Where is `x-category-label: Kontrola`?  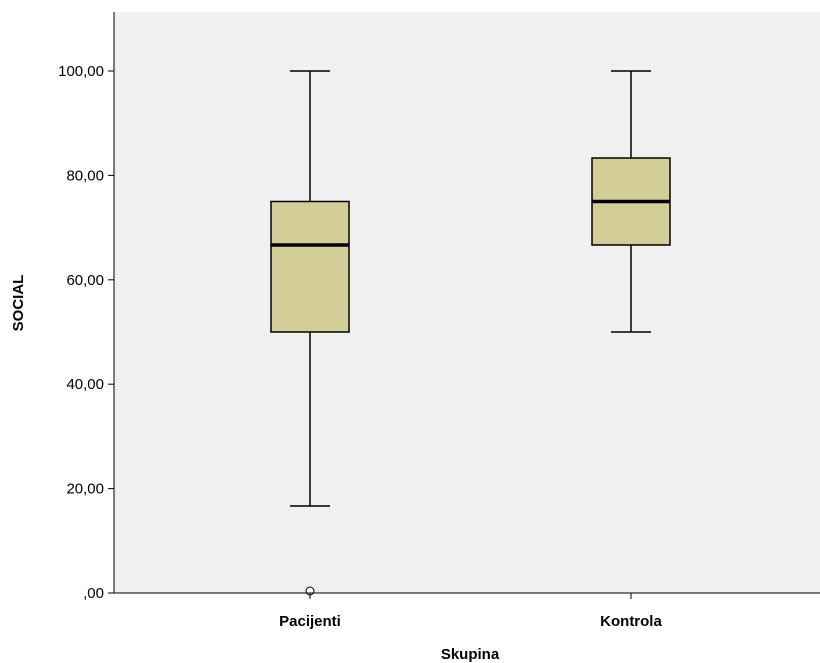
x-category-label: Kontrola is located at coordinates (631, 621).